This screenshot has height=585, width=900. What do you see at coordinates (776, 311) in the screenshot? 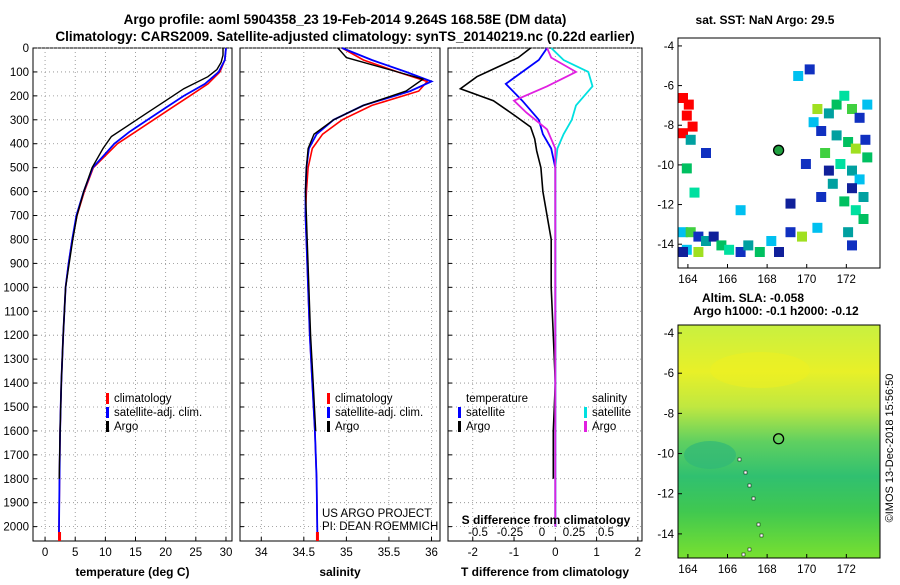
I see `sla-map-title-2: Argo h1000: -0.1 h2000: -0.12` at bounding box center [776, 311].